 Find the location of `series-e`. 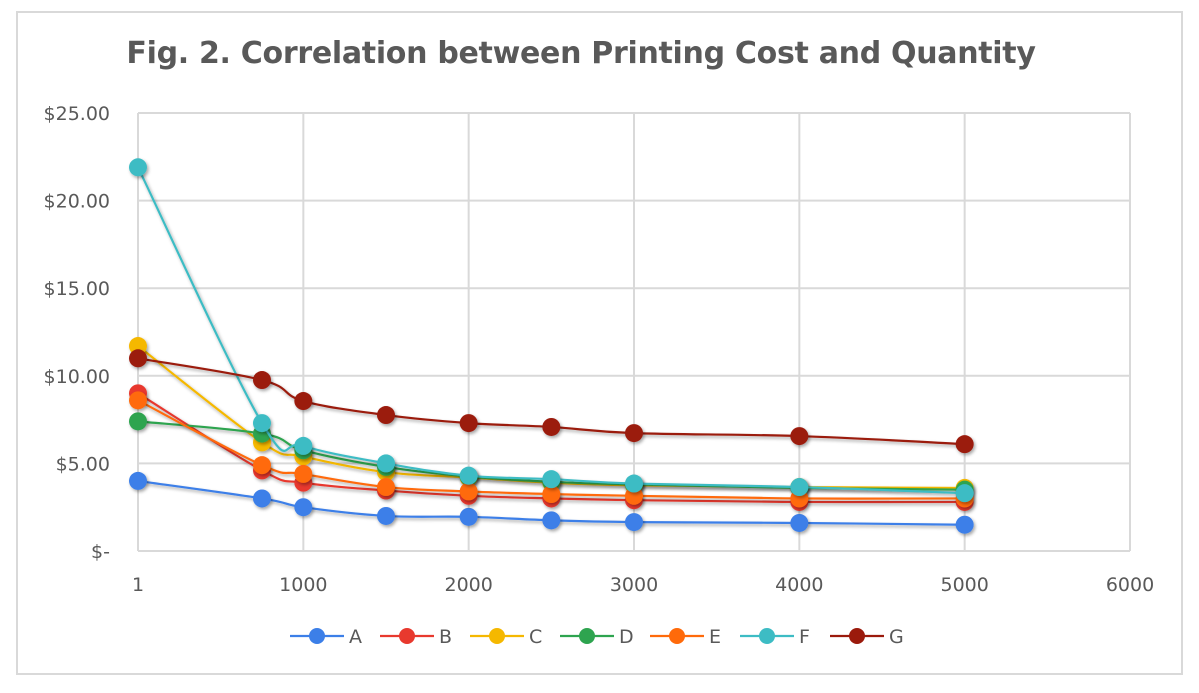

series-e is located at coordinates (551, 449).